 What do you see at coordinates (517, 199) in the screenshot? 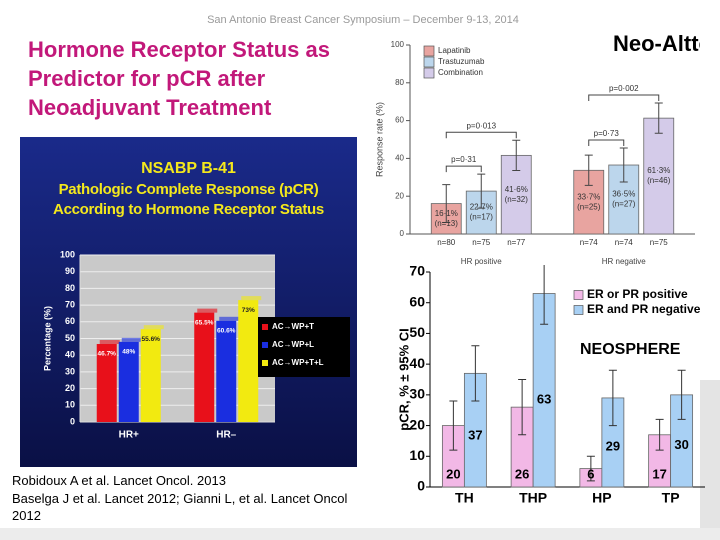
I see `sample-label: (n=32)` at bounding box center [517, 199].